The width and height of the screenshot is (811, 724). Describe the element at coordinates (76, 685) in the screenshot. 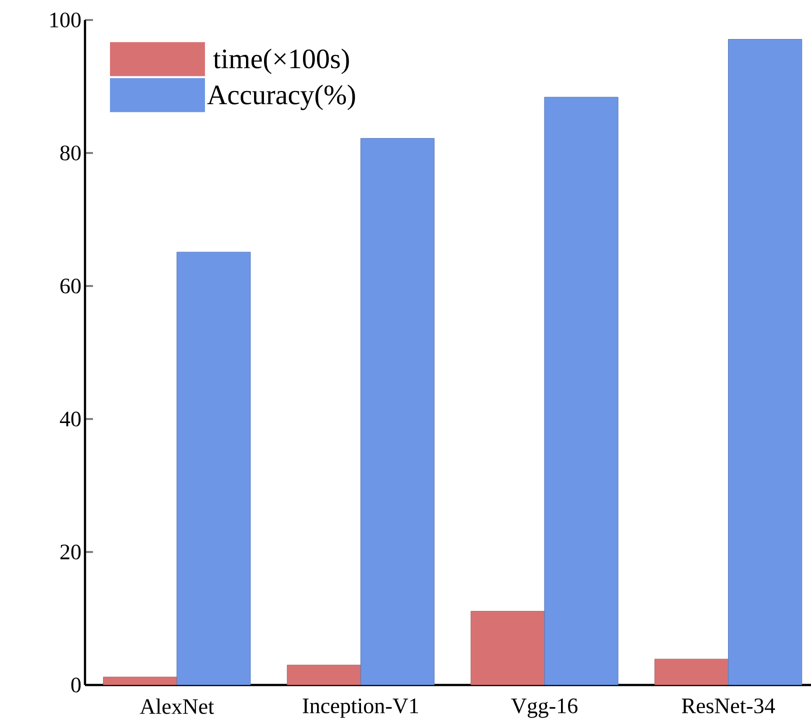

I see `y-tick-label: 0` at that location.